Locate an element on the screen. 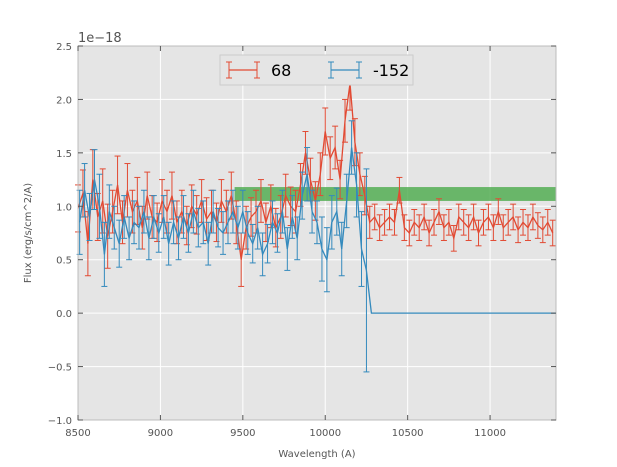  y-tick-label: 2.0 is located at coordinates (64, 100).